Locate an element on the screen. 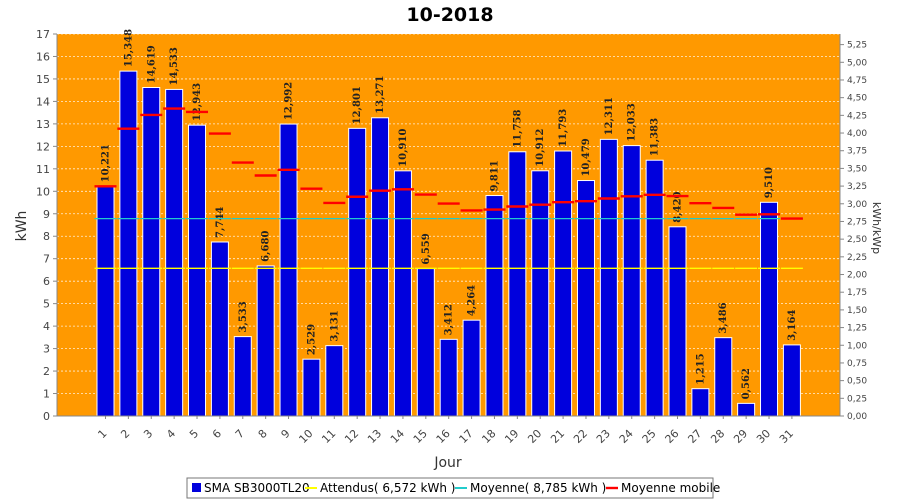 The height and width of the screenshot is (504, 900). x-tick-label: 18 is located at coordinates (488, 436).